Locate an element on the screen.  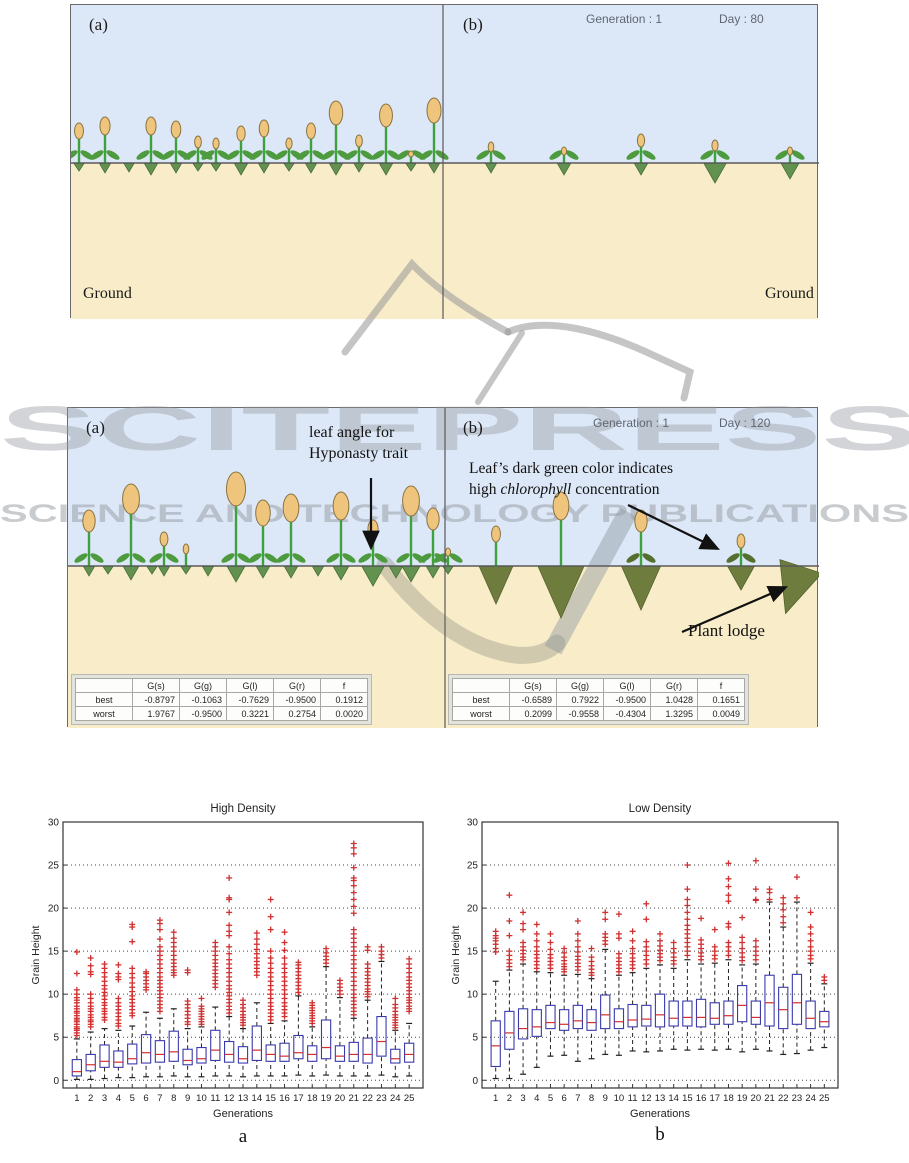
svg-text: High Density is located at coordinates (242, 809).